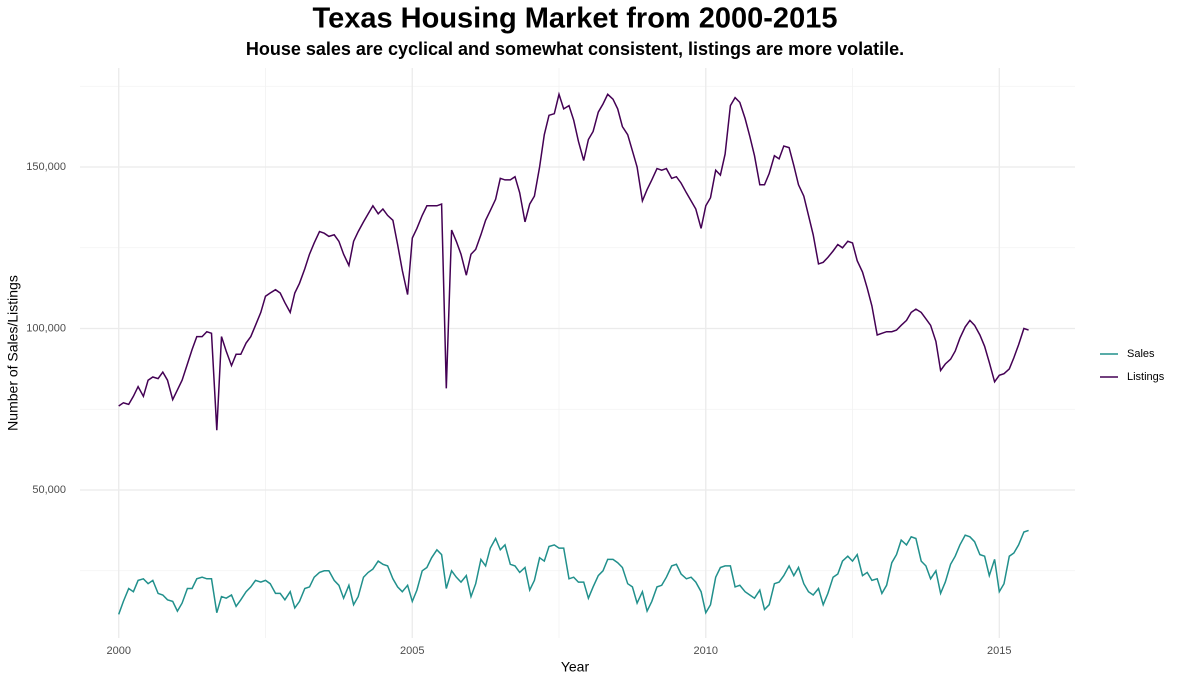 The width and height of the screenshot is (1182, 683). I want to click on line, so click(573, 572).